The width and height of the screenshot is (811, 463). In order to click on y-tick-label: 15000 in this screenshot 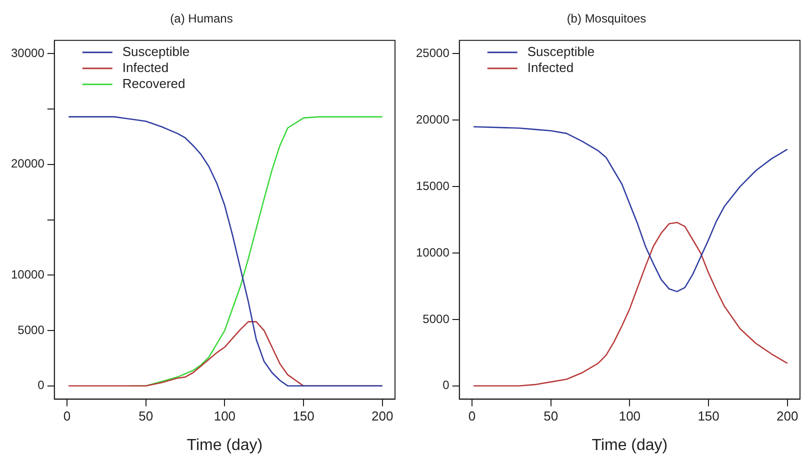, I will do `click(433, 185)`.